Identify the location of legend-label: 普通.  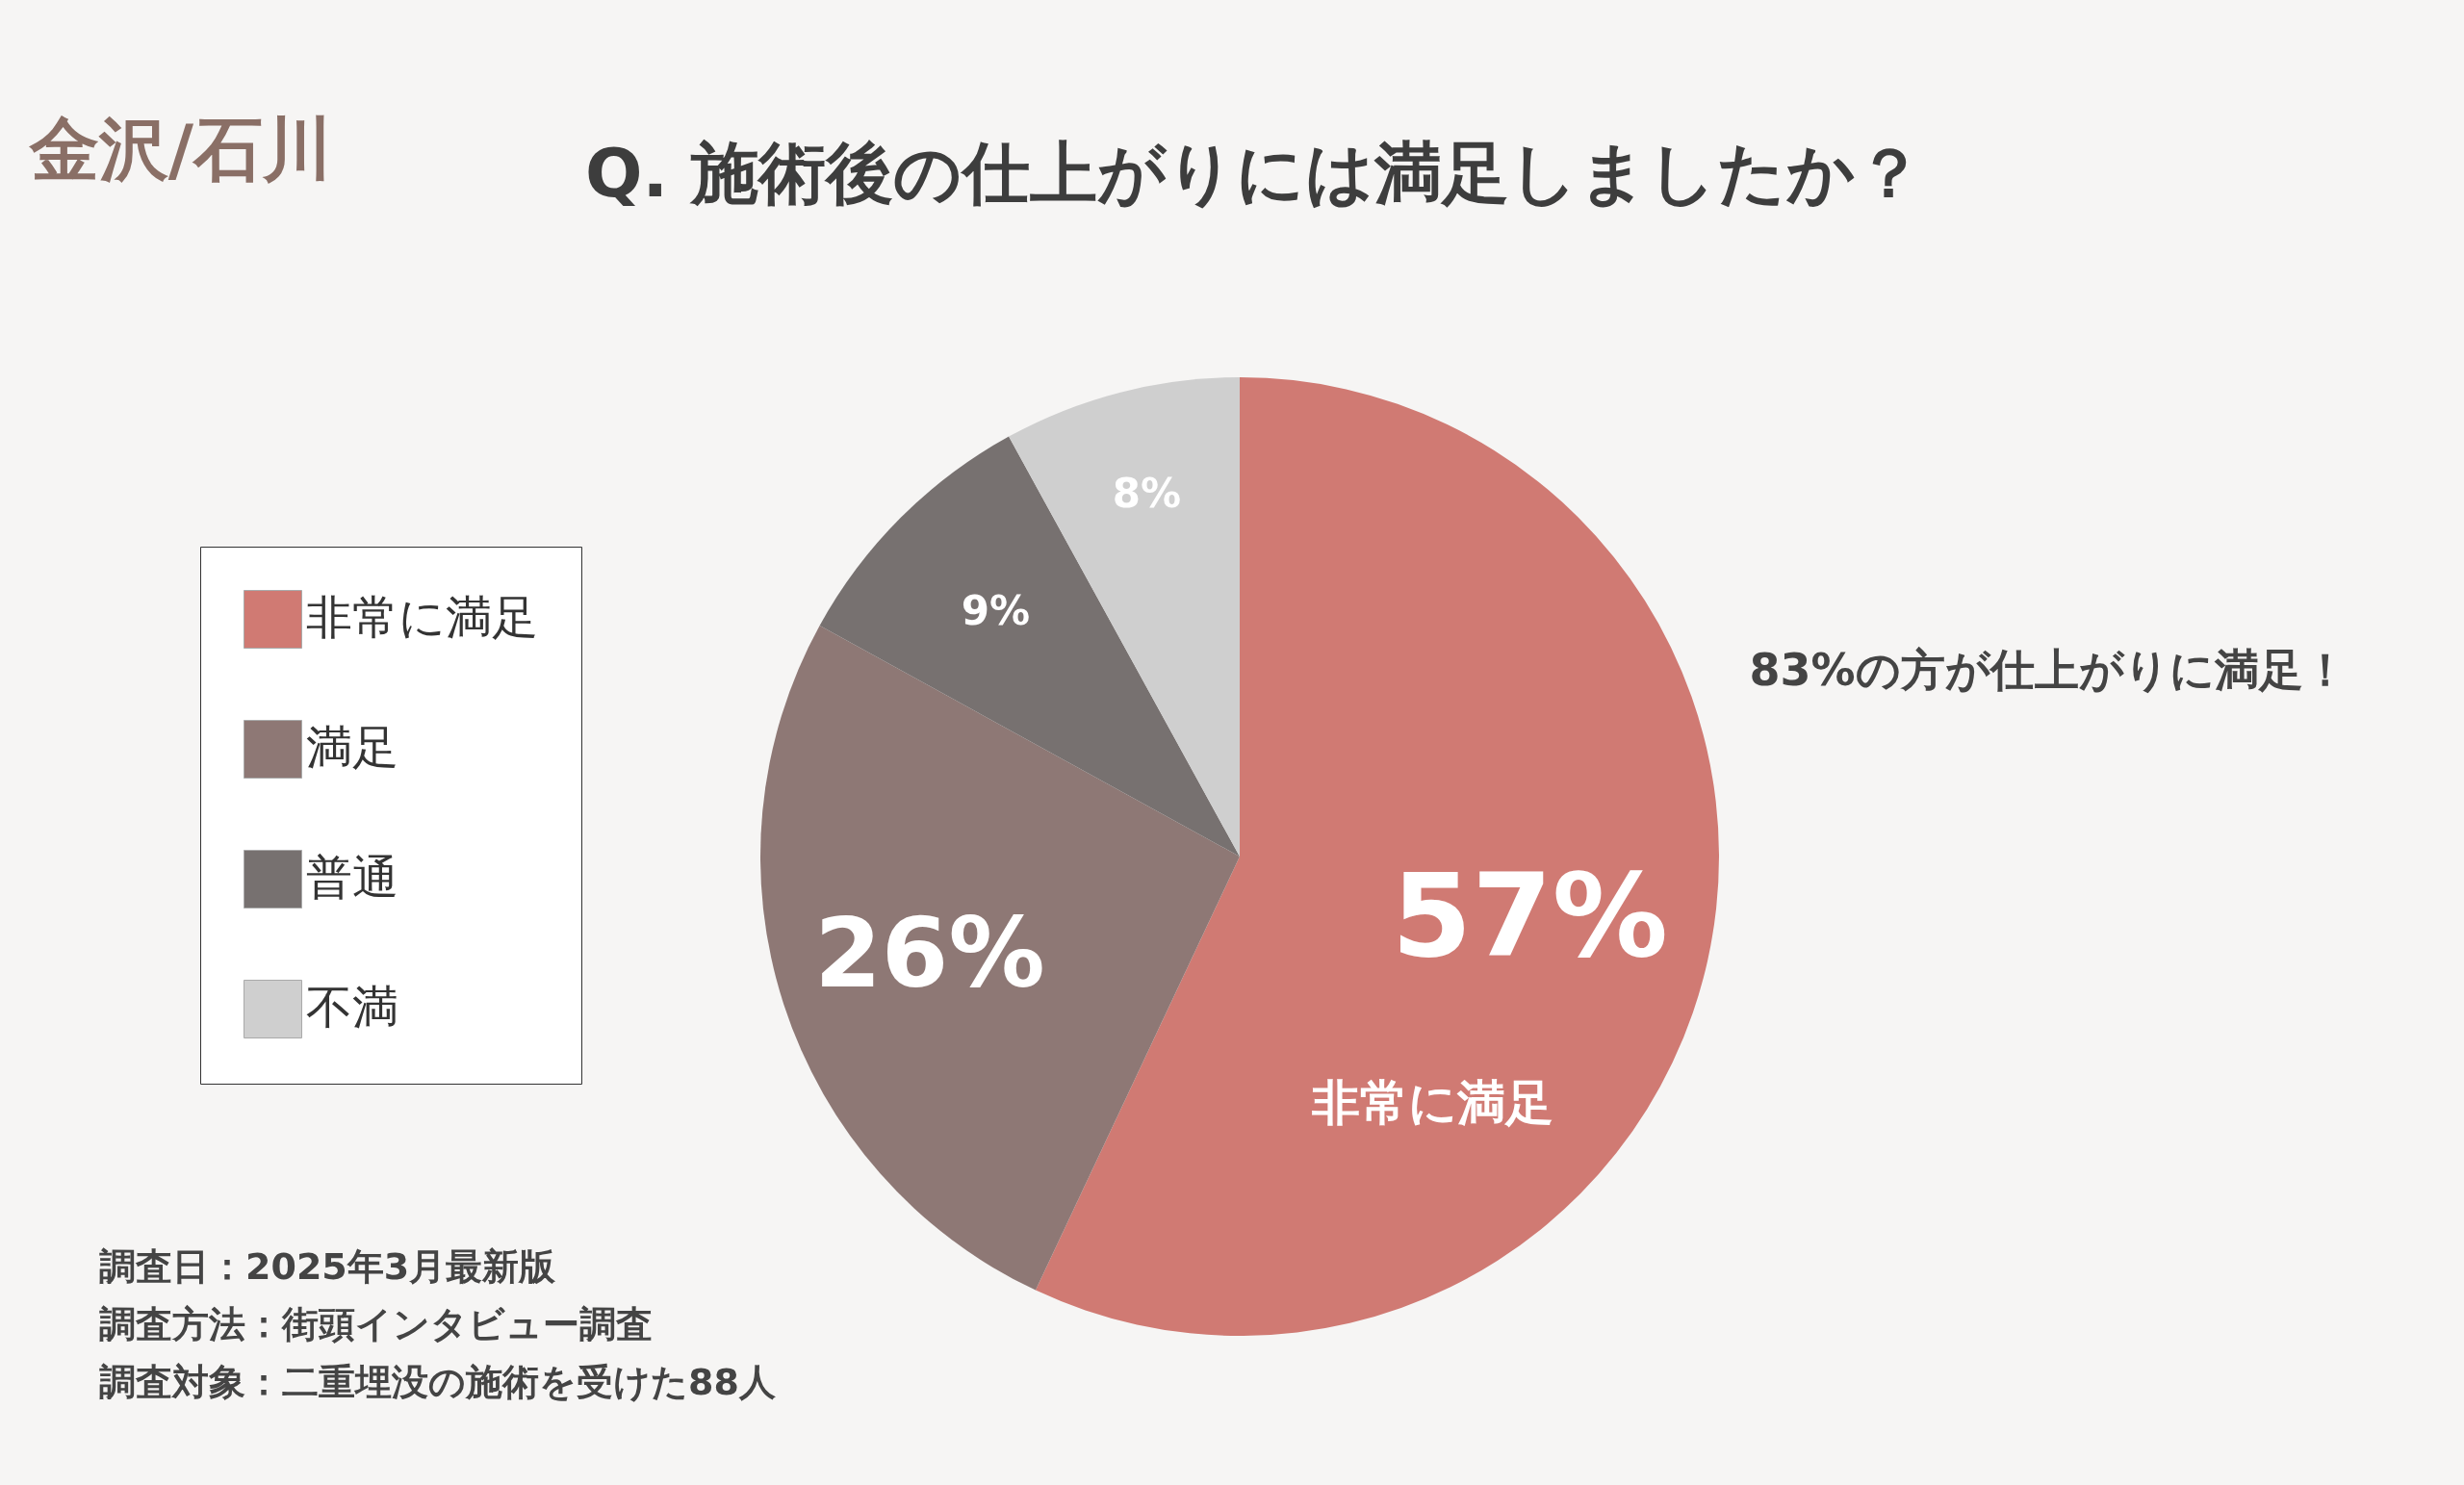
(352, 876).